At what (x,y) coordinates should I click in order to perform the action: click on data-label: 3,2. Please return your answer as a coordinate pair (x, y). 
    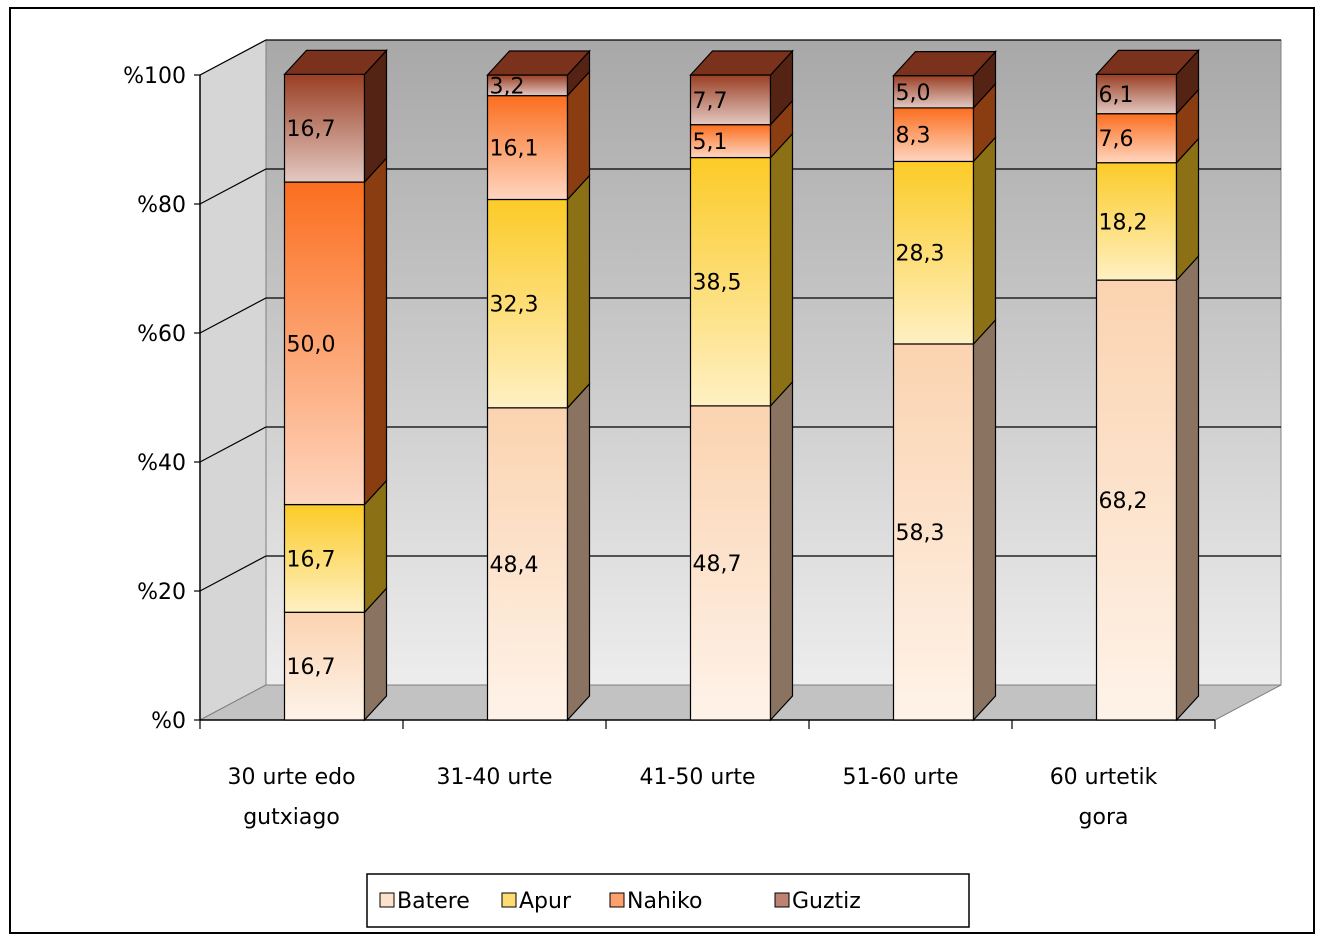
    Looking at the image, I should click on (507, 86).